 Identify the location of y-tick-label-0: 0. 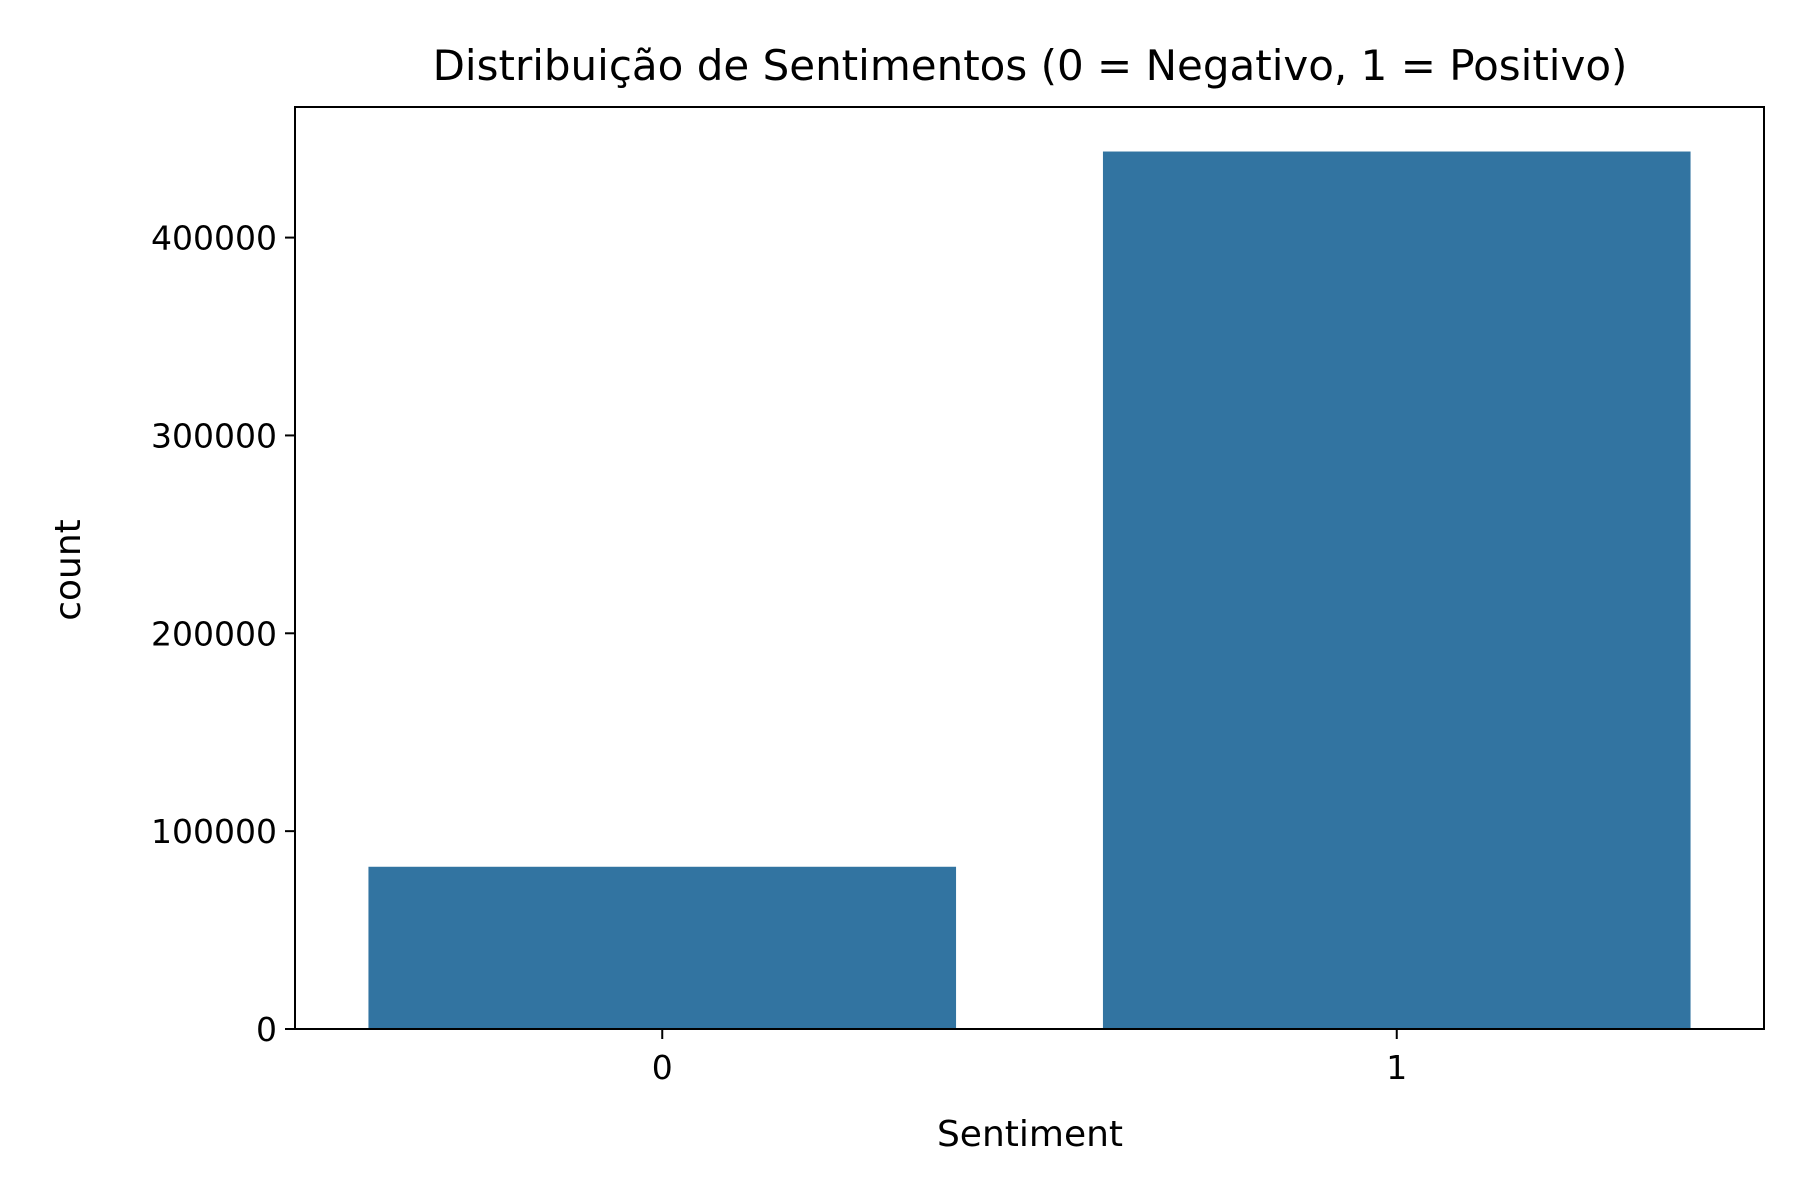
(266, 1029).